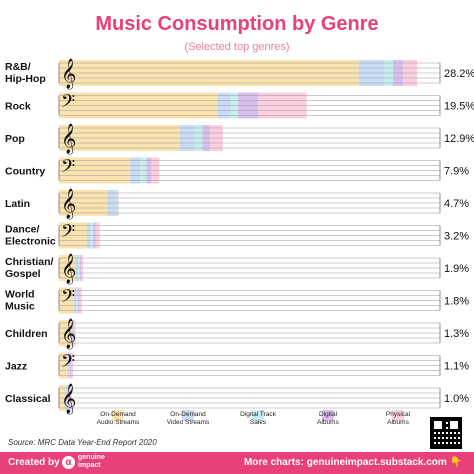 The width and height of the screenshot is (474, 474). What do you see at coordinates (237, 204) in the screenshot?
I see `genre-row: 𝄞 Latin 4.7%` at bounding box center [237, 204].